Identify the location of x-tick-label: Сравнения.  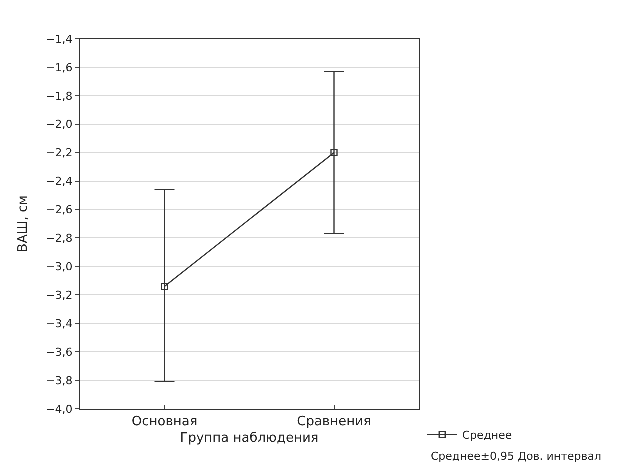
(334, 422).